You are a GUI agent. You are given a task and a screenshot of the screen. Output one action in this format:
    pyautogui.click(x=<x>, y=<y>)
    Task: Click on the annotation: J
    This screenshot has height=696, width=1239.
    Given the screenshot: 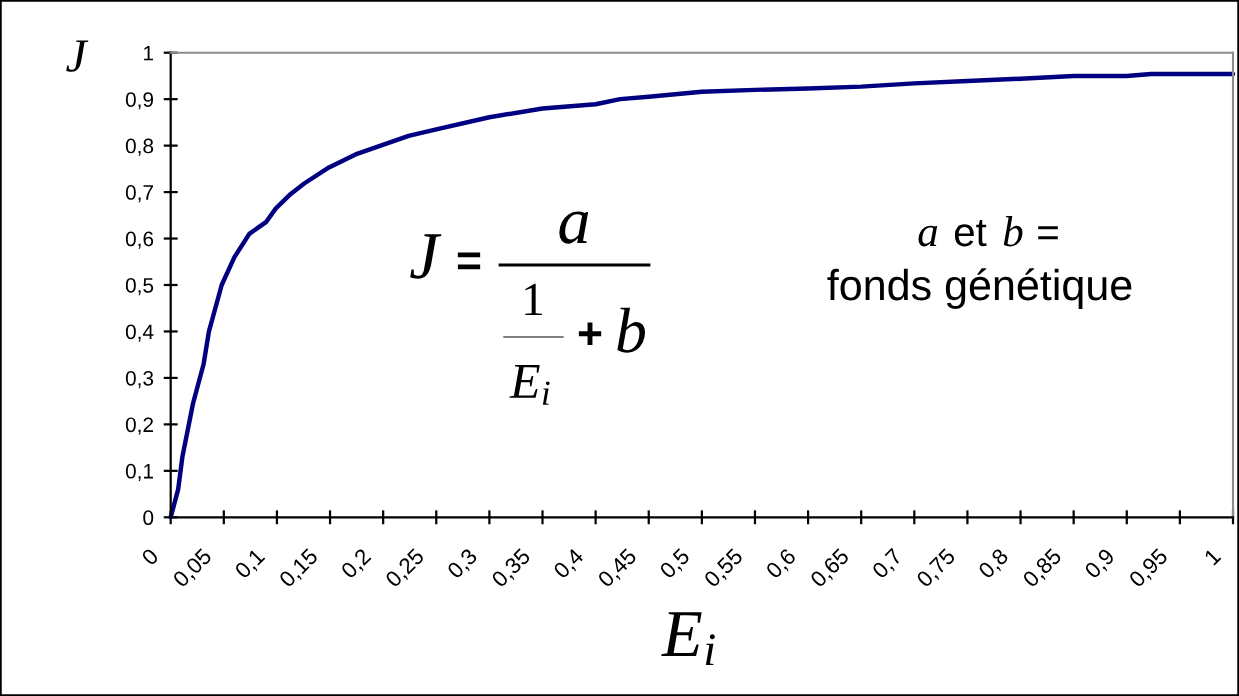 What is the action you would take?
    pyautogui.click(x=426, y=256)
    